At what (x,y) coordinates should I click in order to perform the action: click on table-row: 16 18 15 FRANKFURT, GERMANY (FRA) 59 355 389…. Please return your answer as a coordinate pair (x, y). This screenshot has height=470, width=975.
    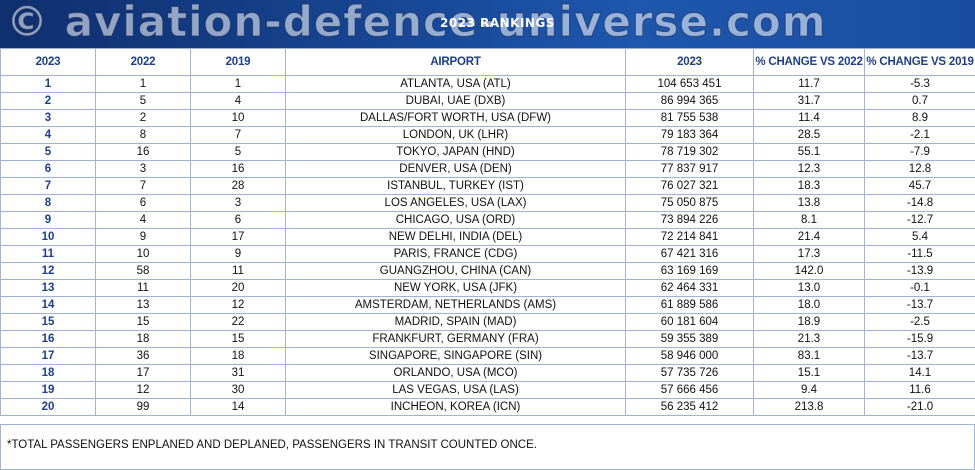
    Looking at the image, I should click on (487, 339).